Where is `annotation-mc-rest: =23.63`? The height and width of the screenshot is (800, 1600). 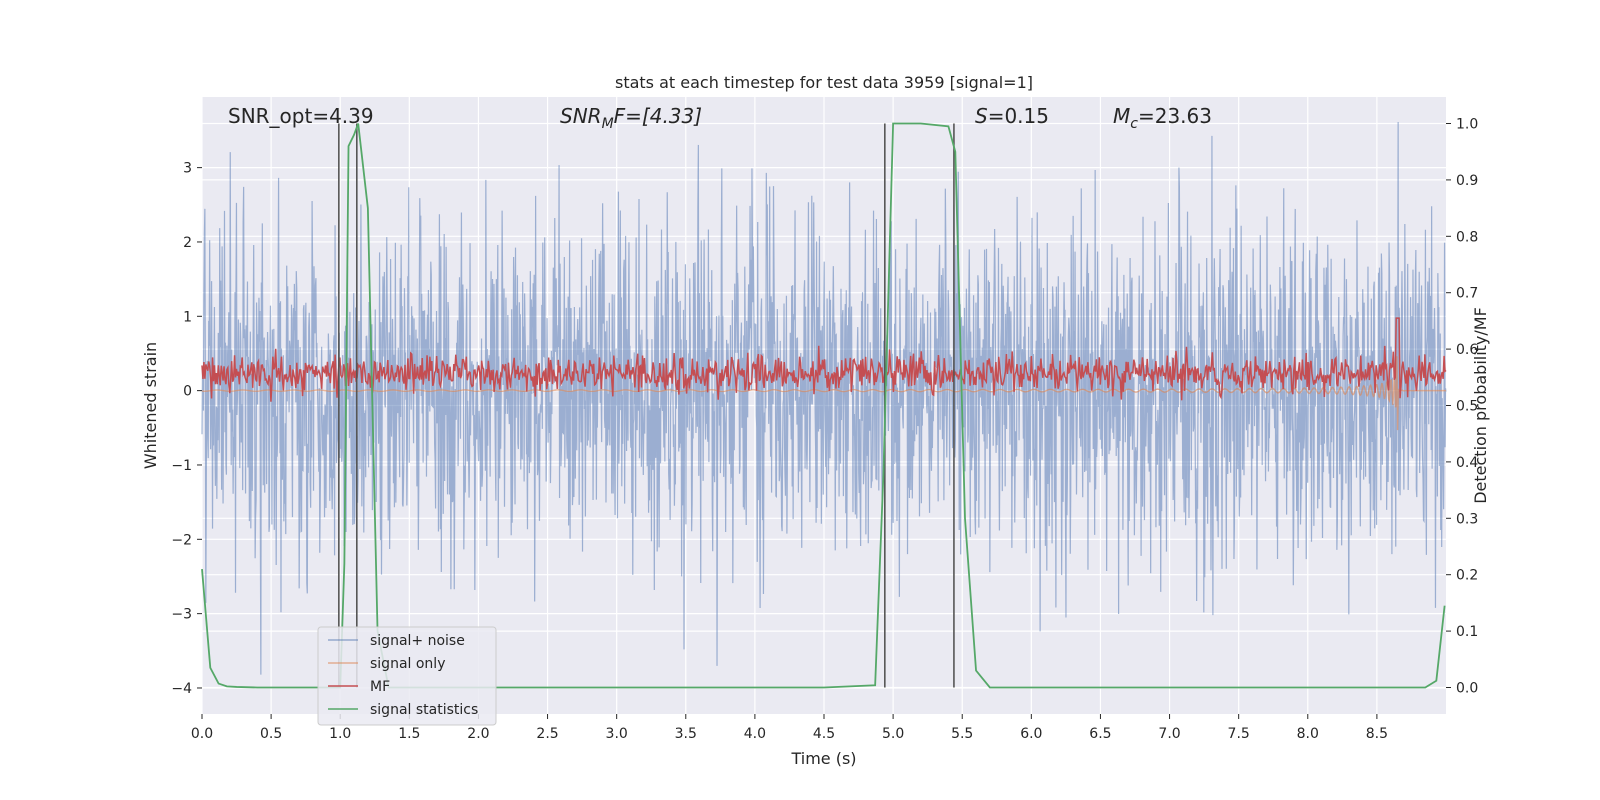
annotation-mc-rest: =23.63 is located at coordinates (1175, 116).